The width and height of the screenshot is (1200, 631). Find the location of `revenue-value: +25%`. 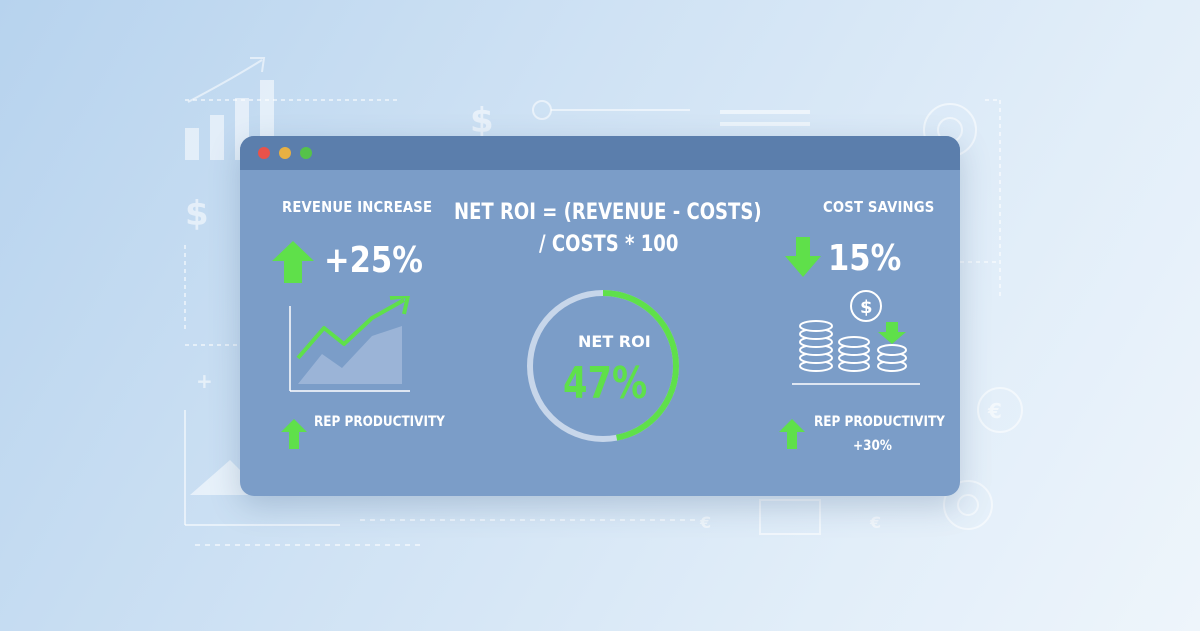

revenue-value: +25% is located at coordinates (373, 260).